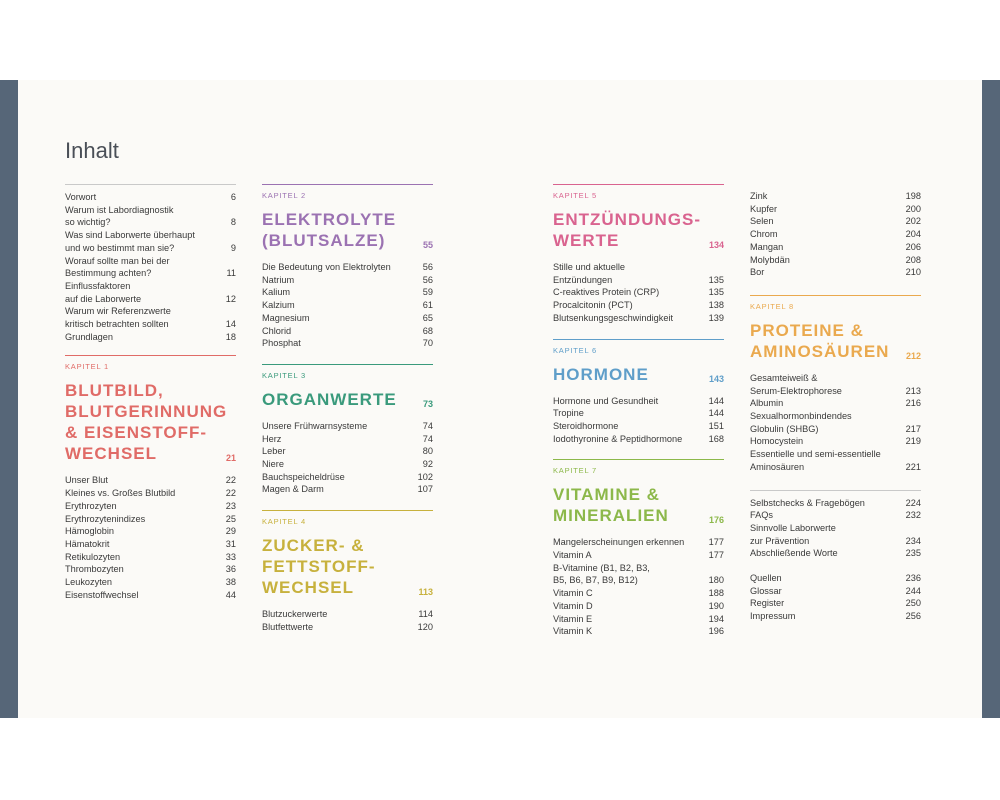  Describe the element at coordinates (835, 341) in the screenshot. I see `chapter-heading: PROTEINE & AMINOSÄUREN` at that location.